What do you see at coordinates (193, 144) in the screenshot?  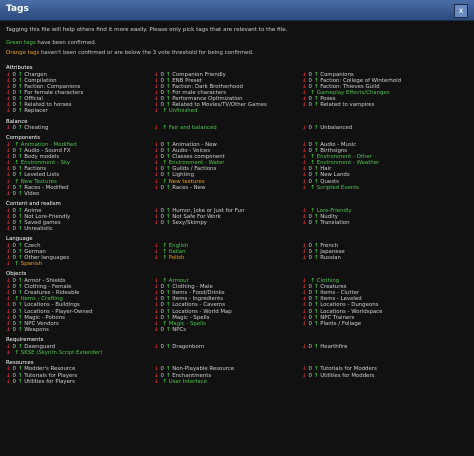 I see `tag-label: Animation - New` at bounding box center [193, 144].